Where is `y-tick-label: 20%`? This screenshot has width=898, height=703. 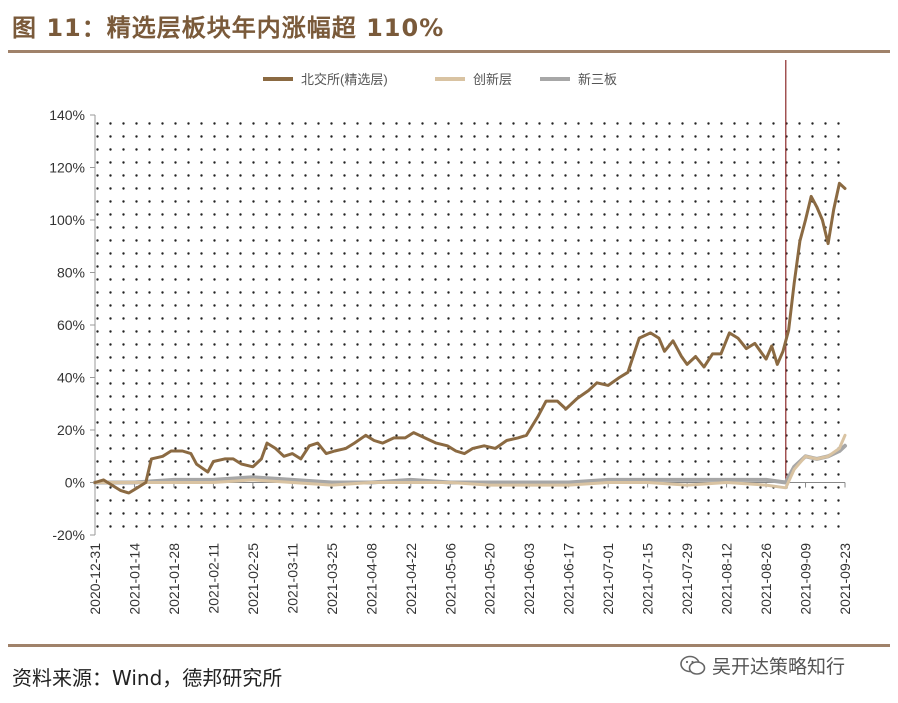 y-tick-label: 20% is located at coordinates (71, 430).